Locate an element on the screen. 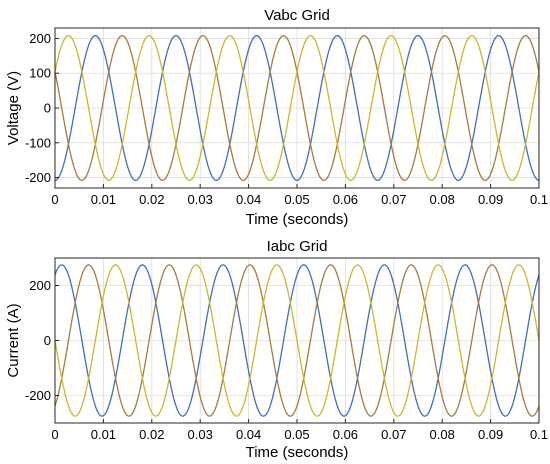 The image size is (550, 464). chart-2-x-tick-label: 0.03 is located at coordinates (200, 434).